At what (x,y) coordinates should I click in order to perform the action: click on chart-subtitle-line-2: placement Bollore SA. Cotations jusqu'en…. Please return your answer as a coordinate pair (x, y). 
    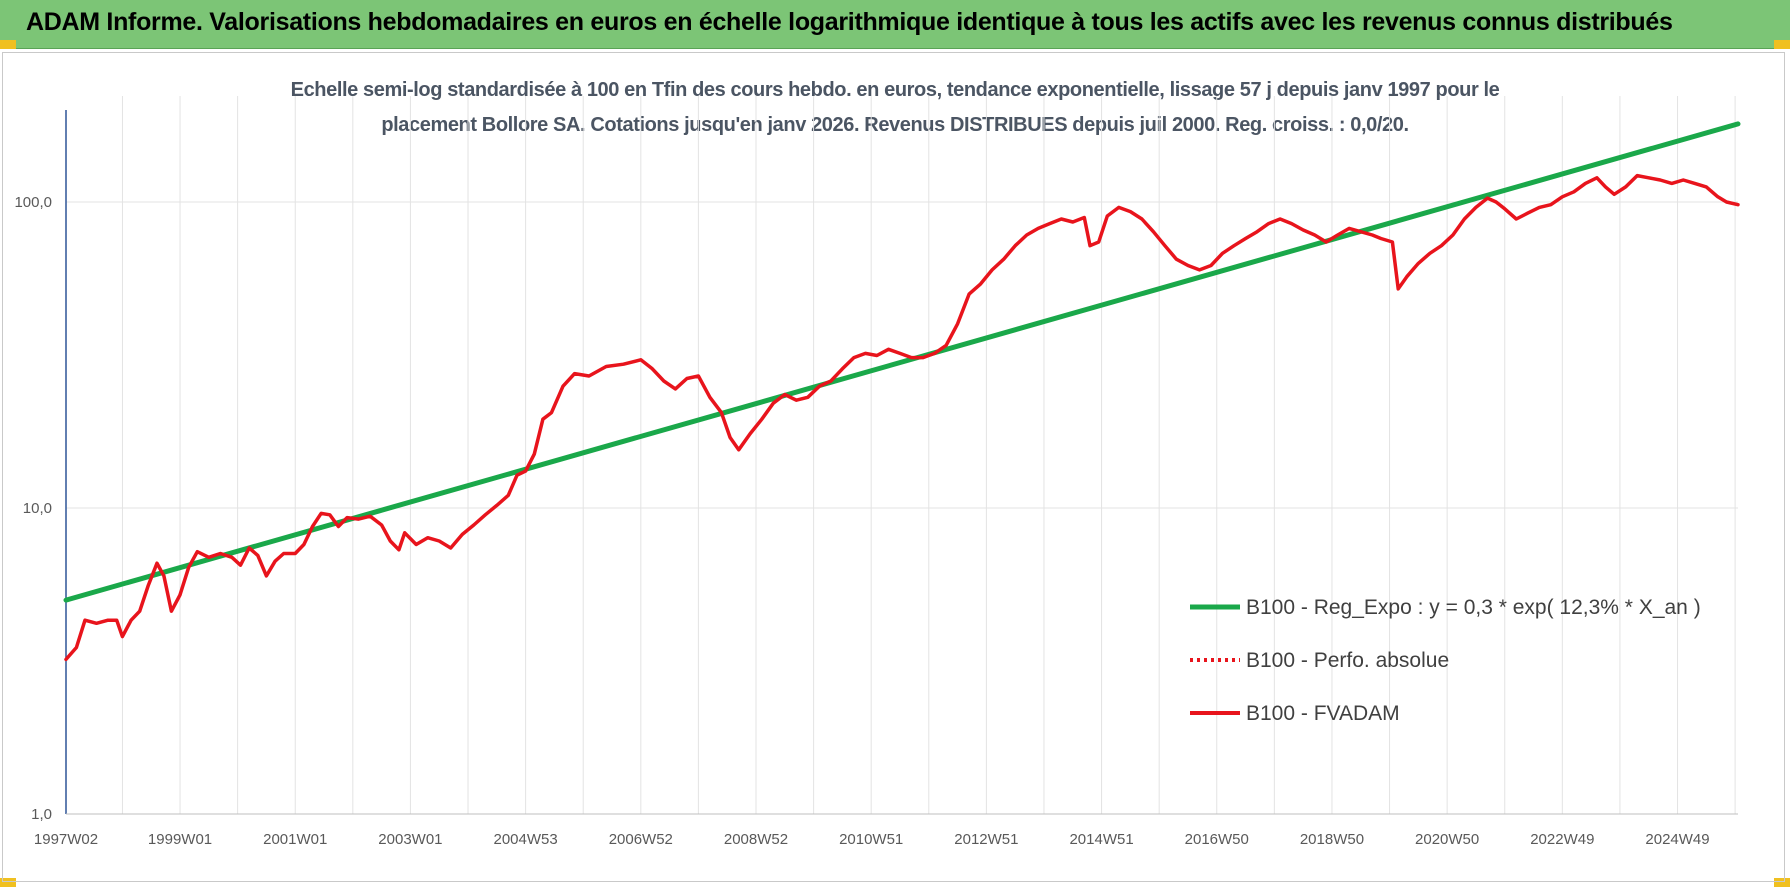
    Looking at the image, I should click on (895, 125).